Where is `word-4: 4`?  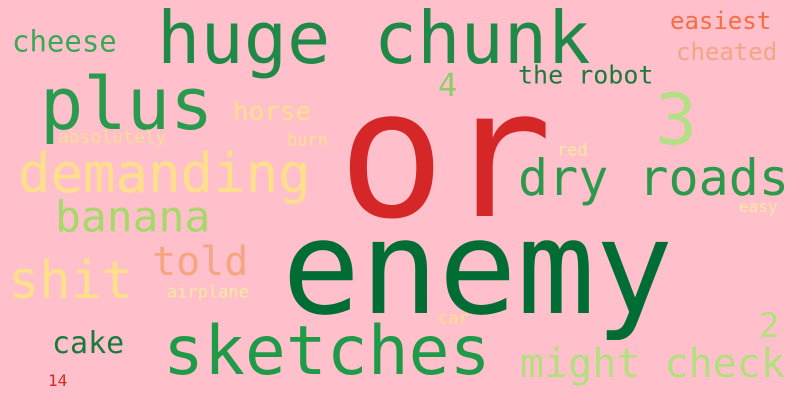 word-4: 4 is located at coordinates (448, 85).